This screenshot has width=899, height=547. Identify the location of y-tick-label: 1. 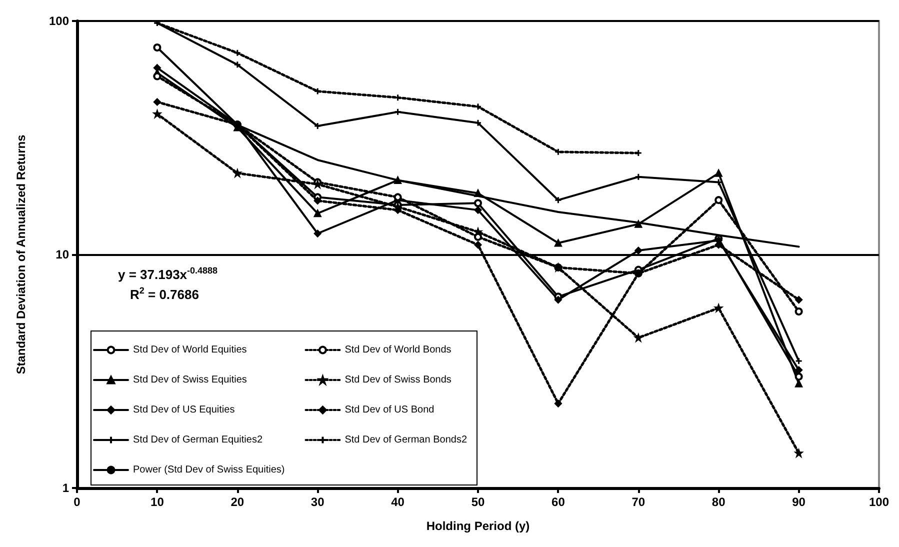
(66, 488).